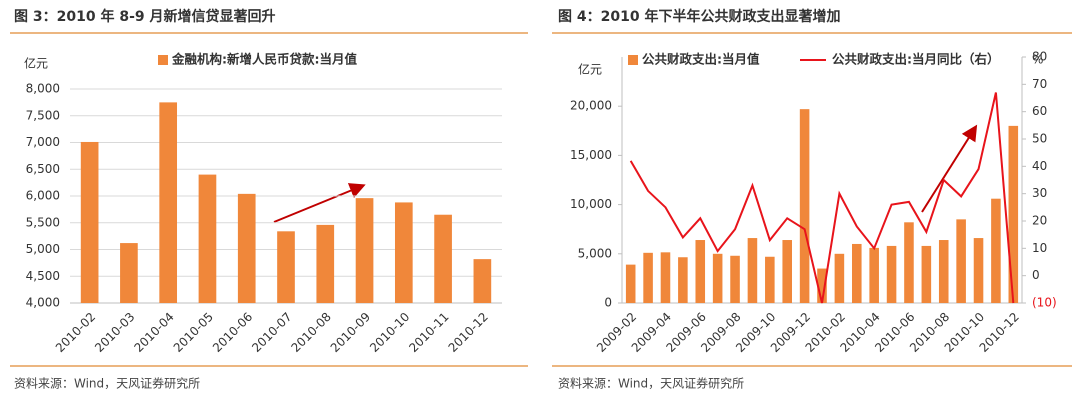 The width and height of the screenshot is (1080, 400). What do you see at coordinates (428, 332) in the screenshot?
I see `x-tick-label: 2010-11` at bounding box center [428, 332].